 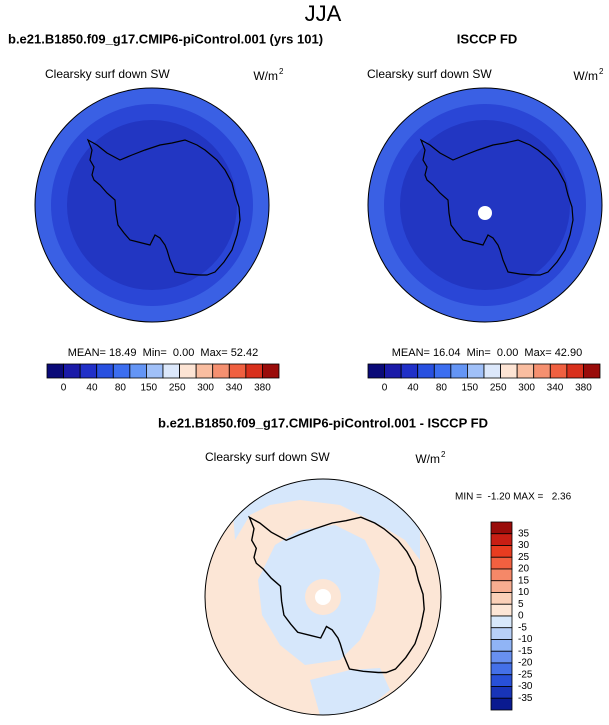 What do you see at coordinates (525, 639) in the screenshot?
I see `colorbar-label: -10` at bounding box center [525, 639].